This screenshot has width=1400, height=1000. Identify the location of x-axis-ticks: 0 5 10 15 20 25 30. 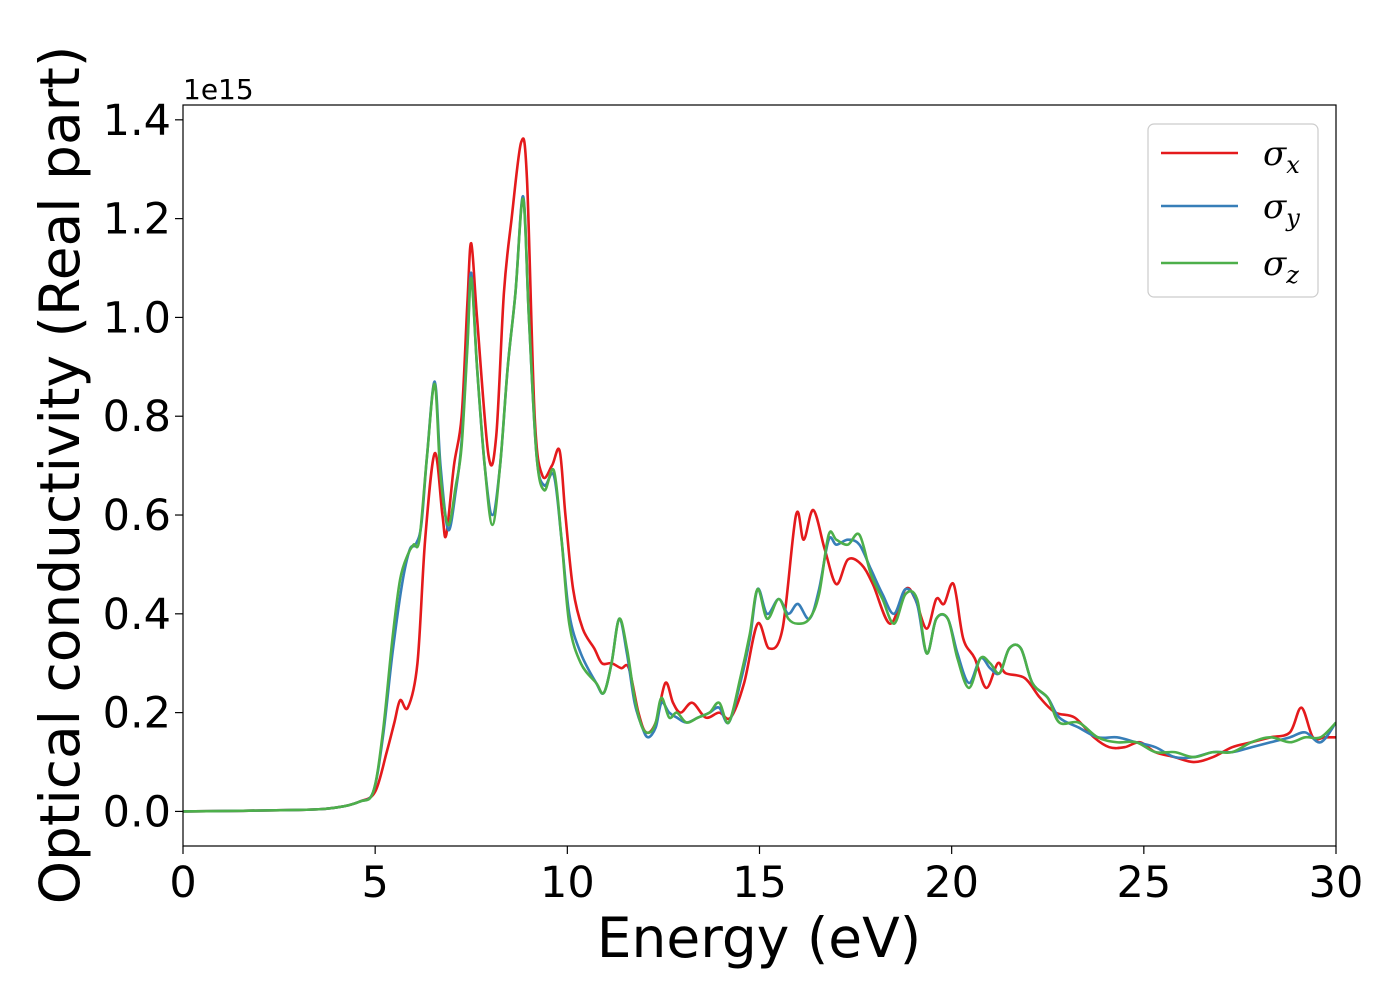
(766, 877).